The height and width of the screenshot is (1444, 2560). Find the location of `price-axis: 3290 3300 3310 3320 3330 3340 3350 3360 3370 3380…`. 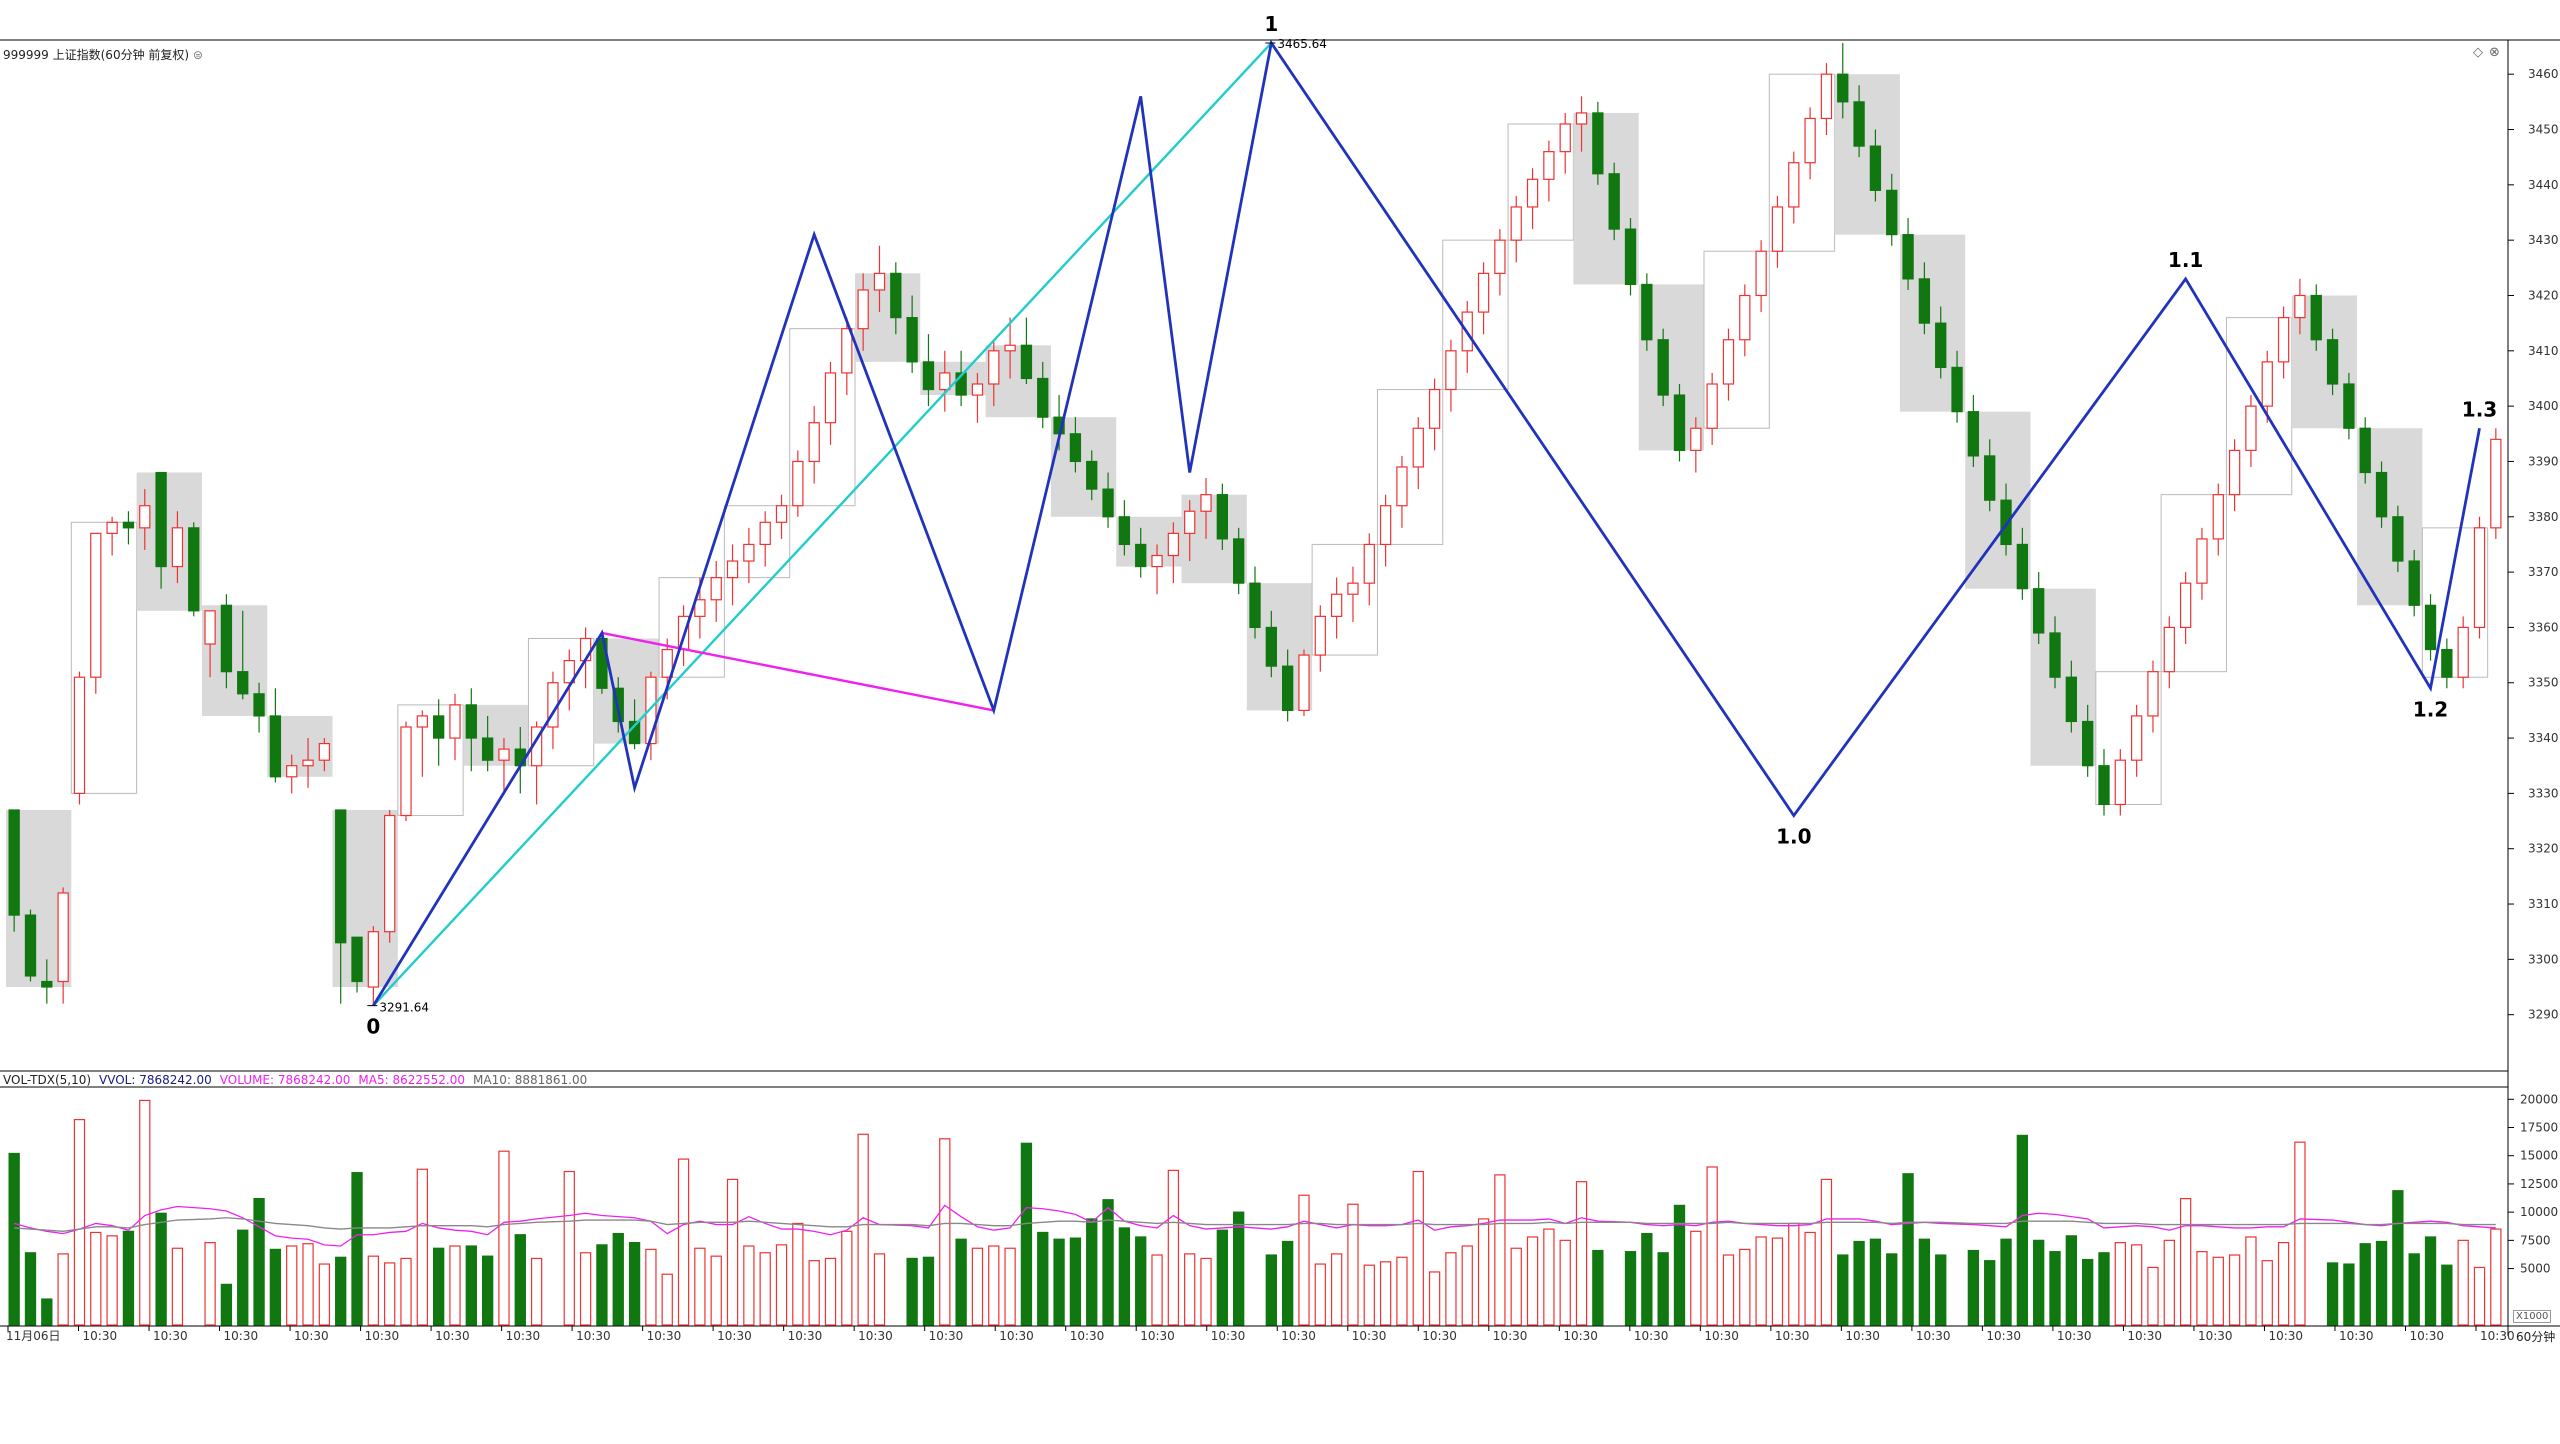

price-axis: 3290 3300 3310 3320 3330 3340 3350 3360 3370 3380… is located at coordinates (2533, 544).